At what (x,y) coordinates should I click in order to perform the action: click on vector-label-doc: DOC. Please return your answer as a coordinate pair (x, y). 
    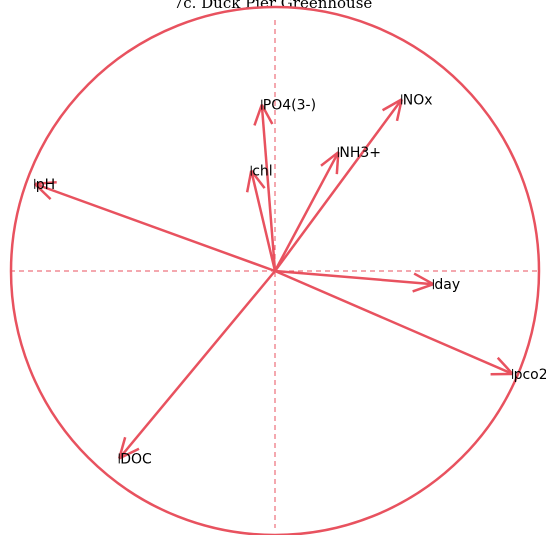
    Looking at the image, I should click on (136, 459).